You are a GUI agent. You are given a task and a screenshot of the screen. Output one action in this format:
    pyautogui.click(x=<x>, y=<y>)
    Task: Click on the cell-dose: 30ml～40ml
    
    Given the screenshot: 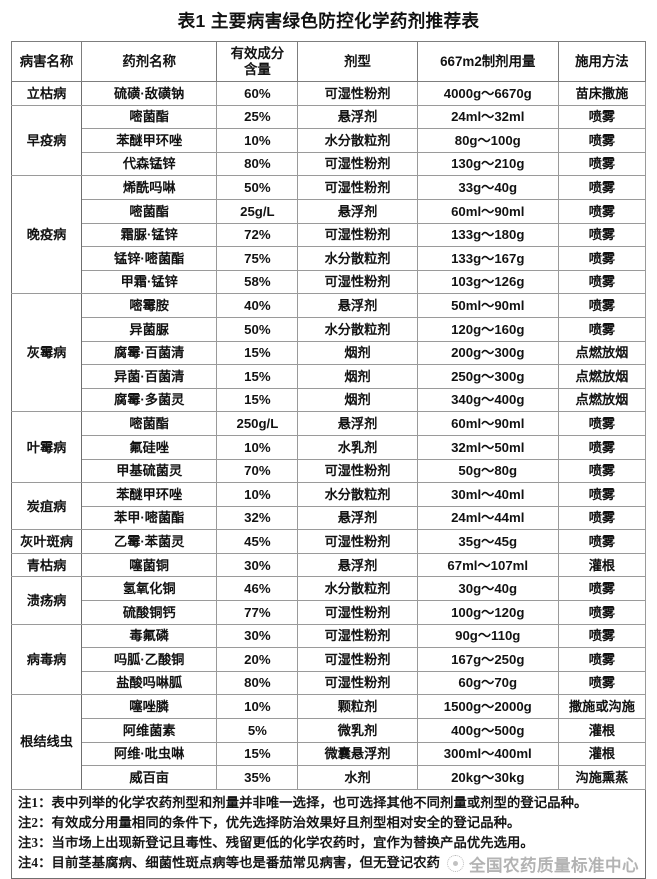 What is the action you would take?
    pyautogui.click(x=487, y=494)
    